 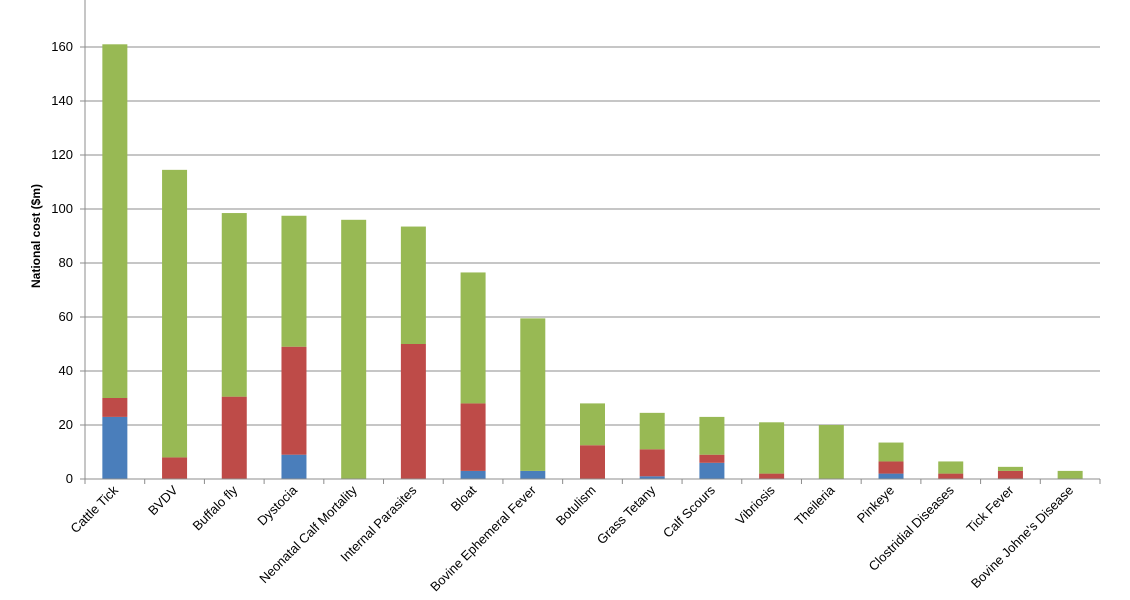 What do you see at coordinates (62, 208) in the screenshot?
I see `y-tick-label: 100` at bounding box center [62, 208].